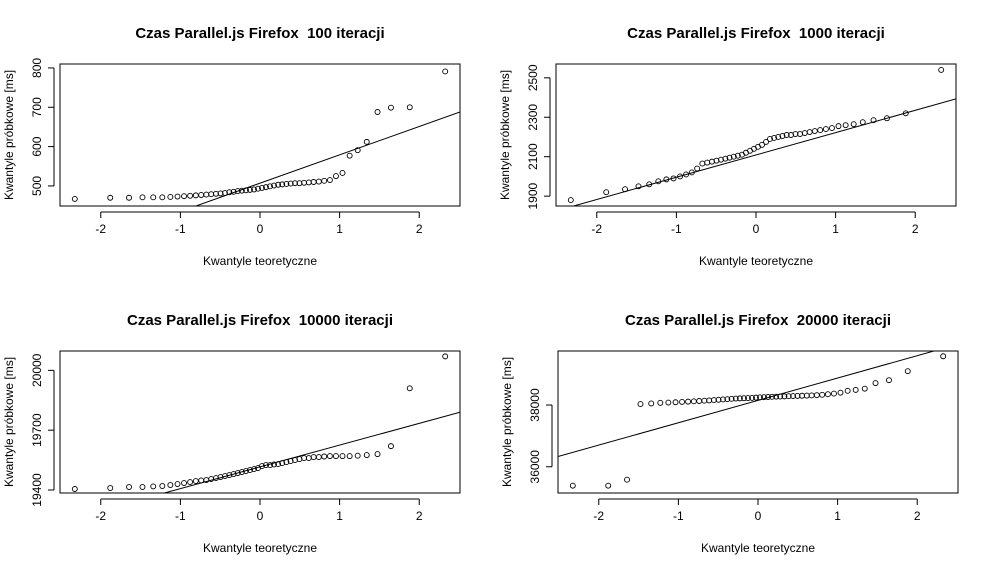 The width and height of the screenshot is (988, 573). Describe the element at coordinates (535, 467) in the screenshot. I see `y-tick-label: 36000` at that location.